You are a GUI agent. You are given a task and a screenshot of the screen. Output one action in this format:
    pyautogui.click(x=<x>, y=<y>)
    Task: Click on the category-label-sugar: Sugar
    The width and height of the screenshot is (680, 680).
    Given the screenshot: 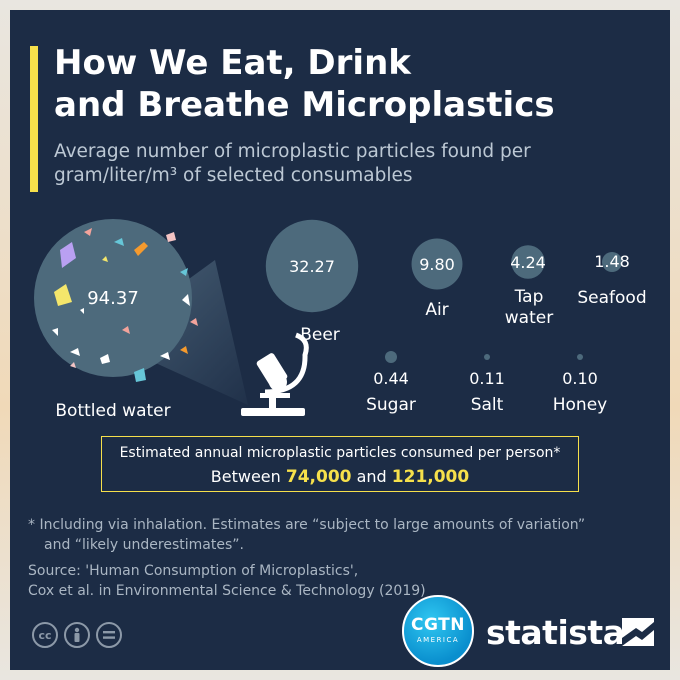 What is the action you would take?
    pyautogui.click(x=391, y=405)
    